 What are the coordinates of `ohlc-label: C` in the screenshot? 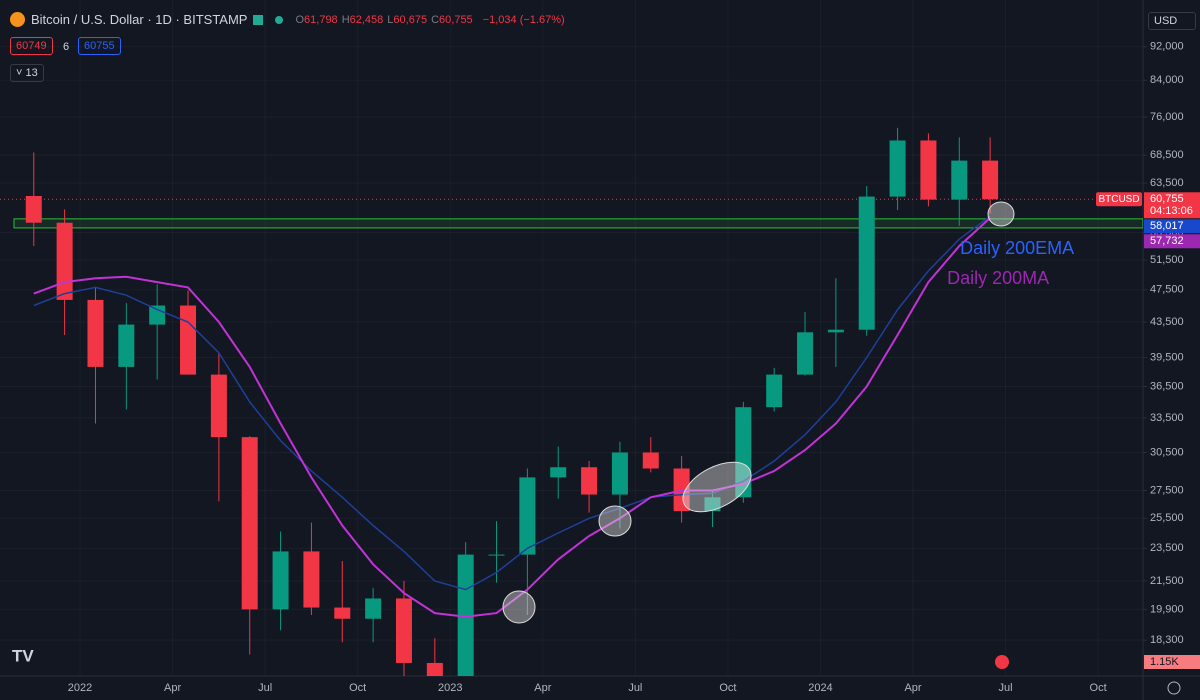 It's located at (435, 19).